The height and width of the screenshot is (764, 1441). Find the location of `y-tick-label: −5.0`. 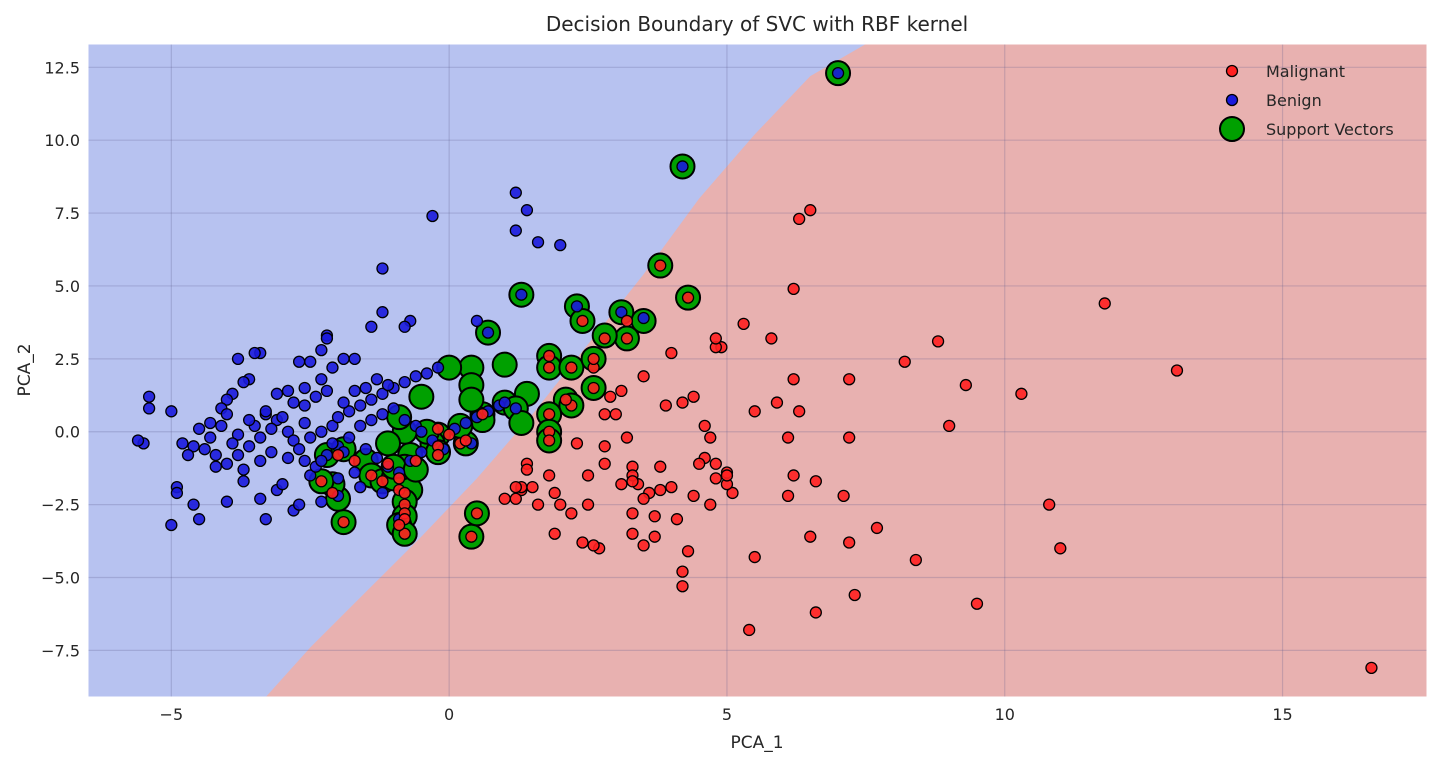

y-tick-label: −5.0 is located at coordinates (60, 577).